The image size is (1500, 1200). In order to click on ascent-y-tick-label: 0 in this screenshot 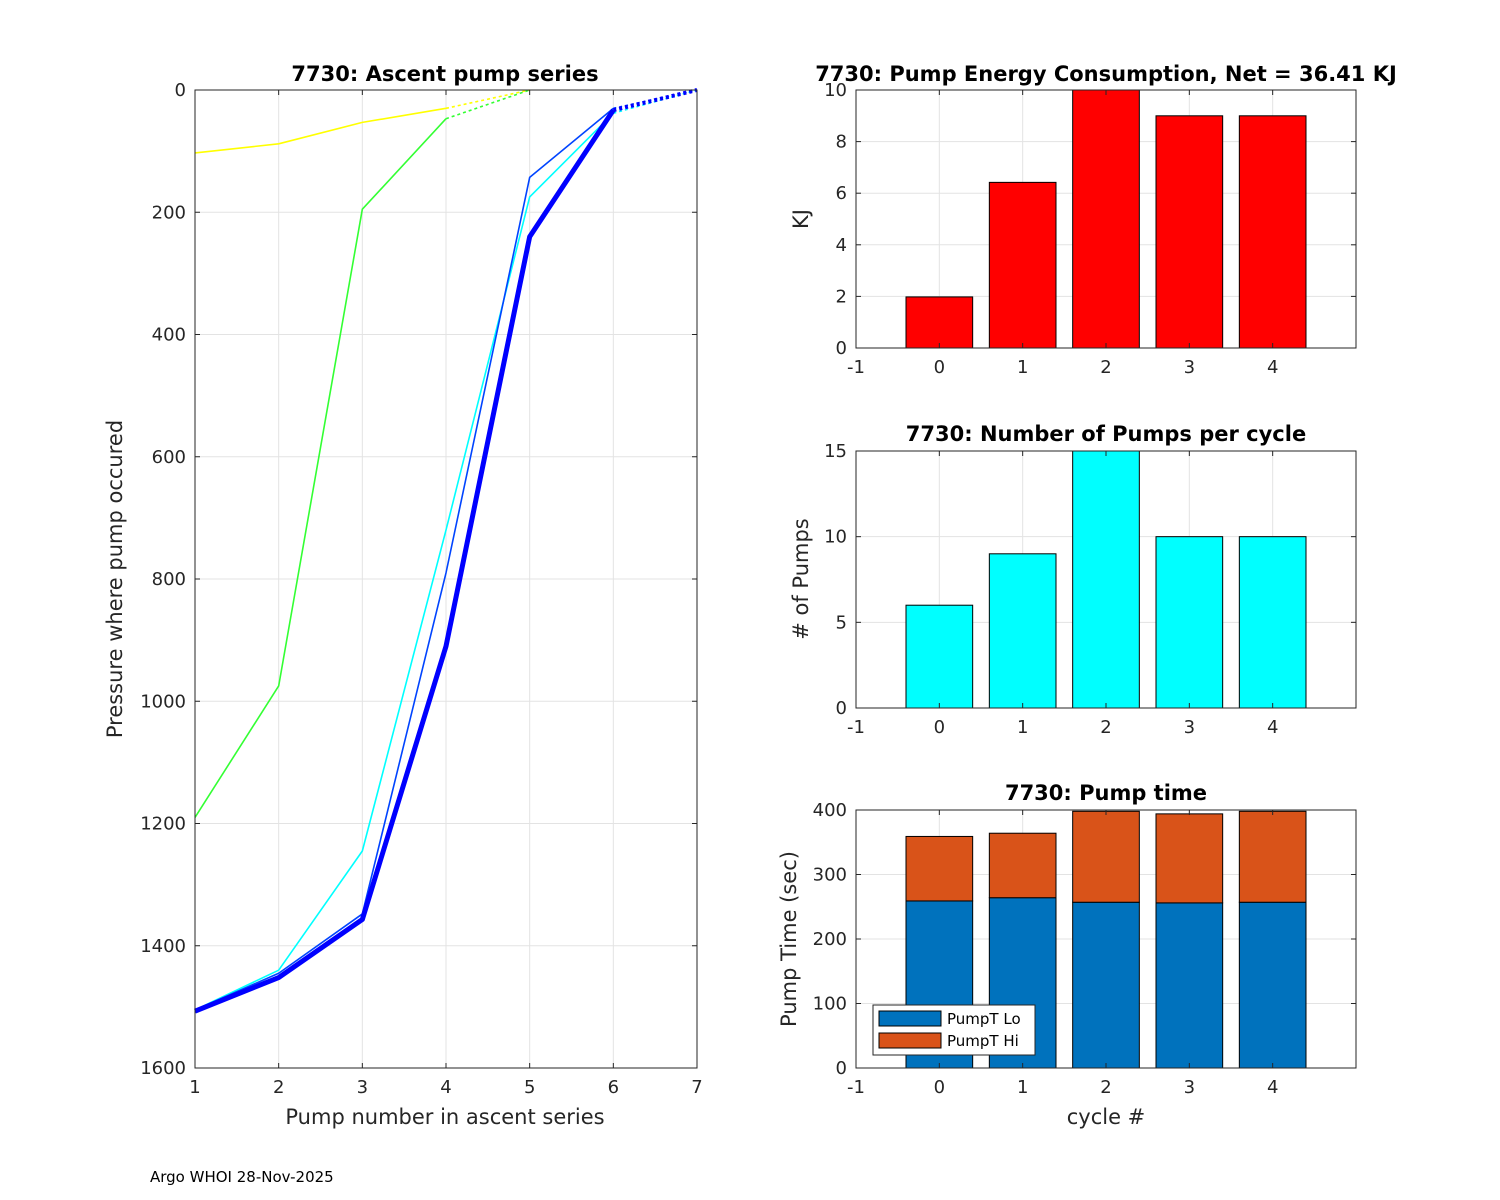, I will do `click(180, 90)`.